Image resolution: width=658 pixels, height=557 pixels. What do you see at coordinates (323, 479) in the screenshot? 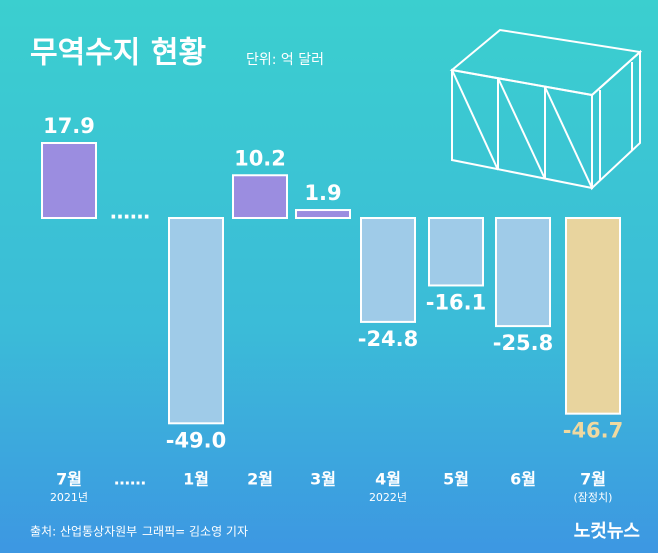
I see `x-tick-label: 3월` at bounding box center [323, 479].